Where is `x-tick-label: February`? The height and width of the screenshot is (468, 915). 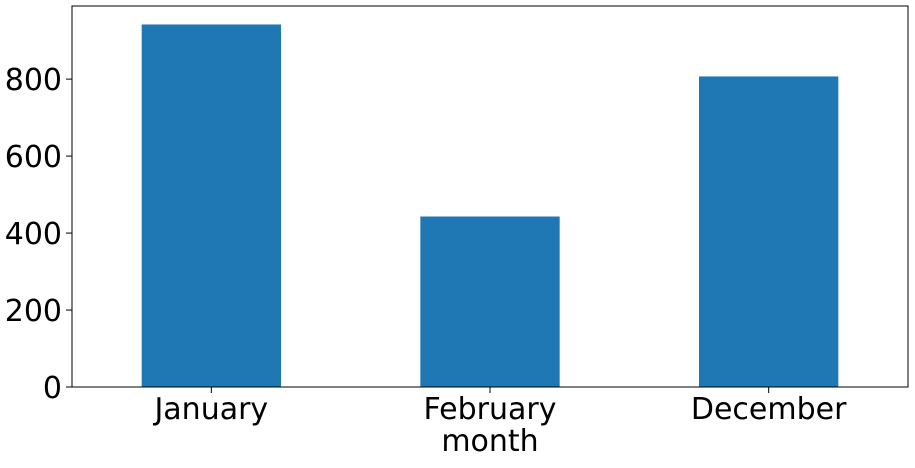
x-tick-label: February is located at coordinates (490, 409).